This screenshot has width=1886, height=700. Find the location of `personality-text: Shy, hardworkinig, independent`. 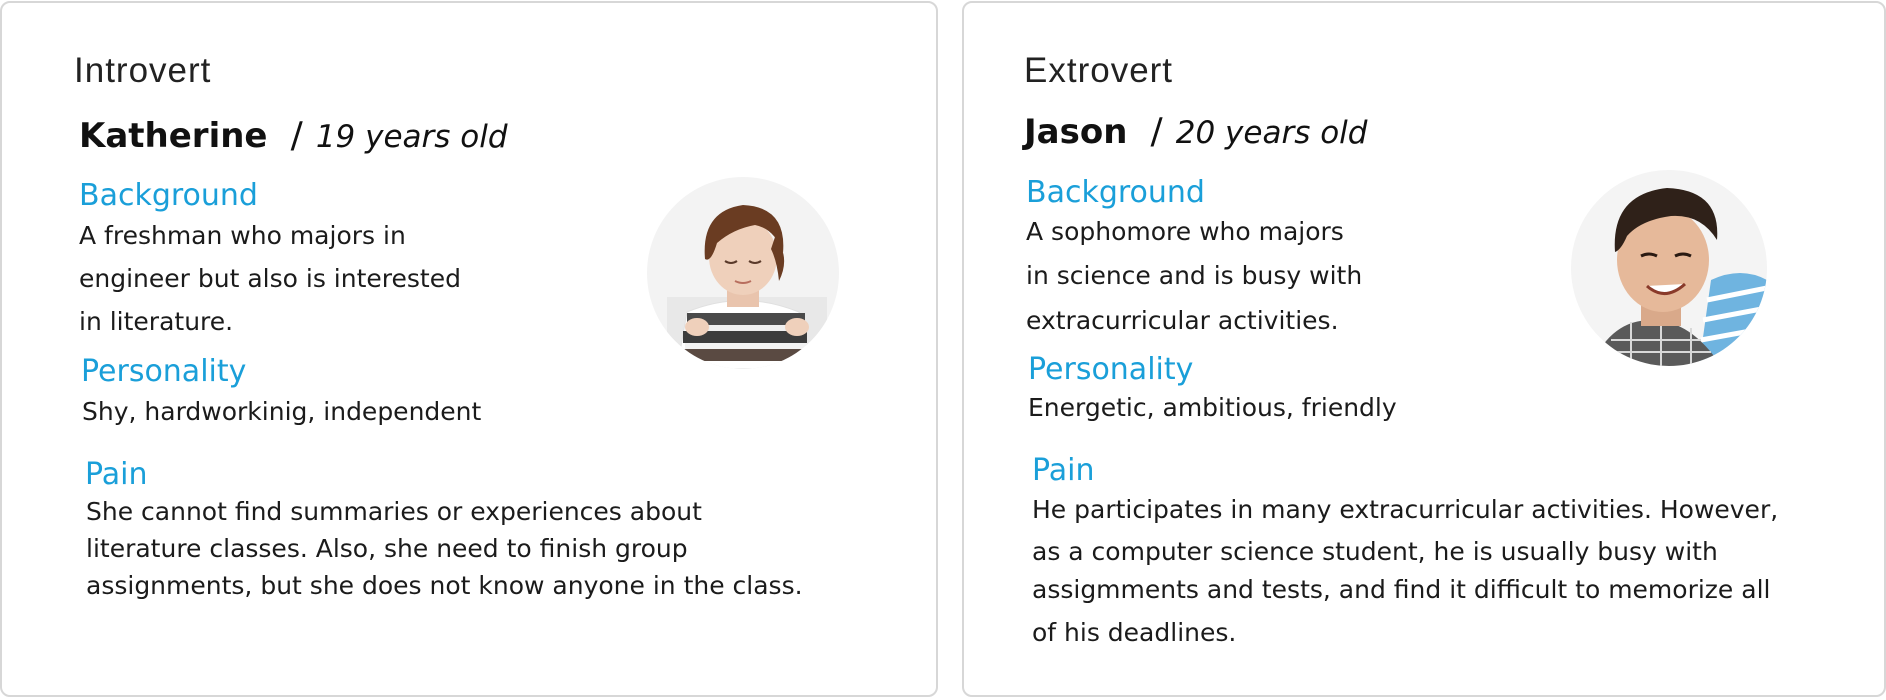

personality-text: Shy, hardworkinig, independent is located at coordinates (282, 411).